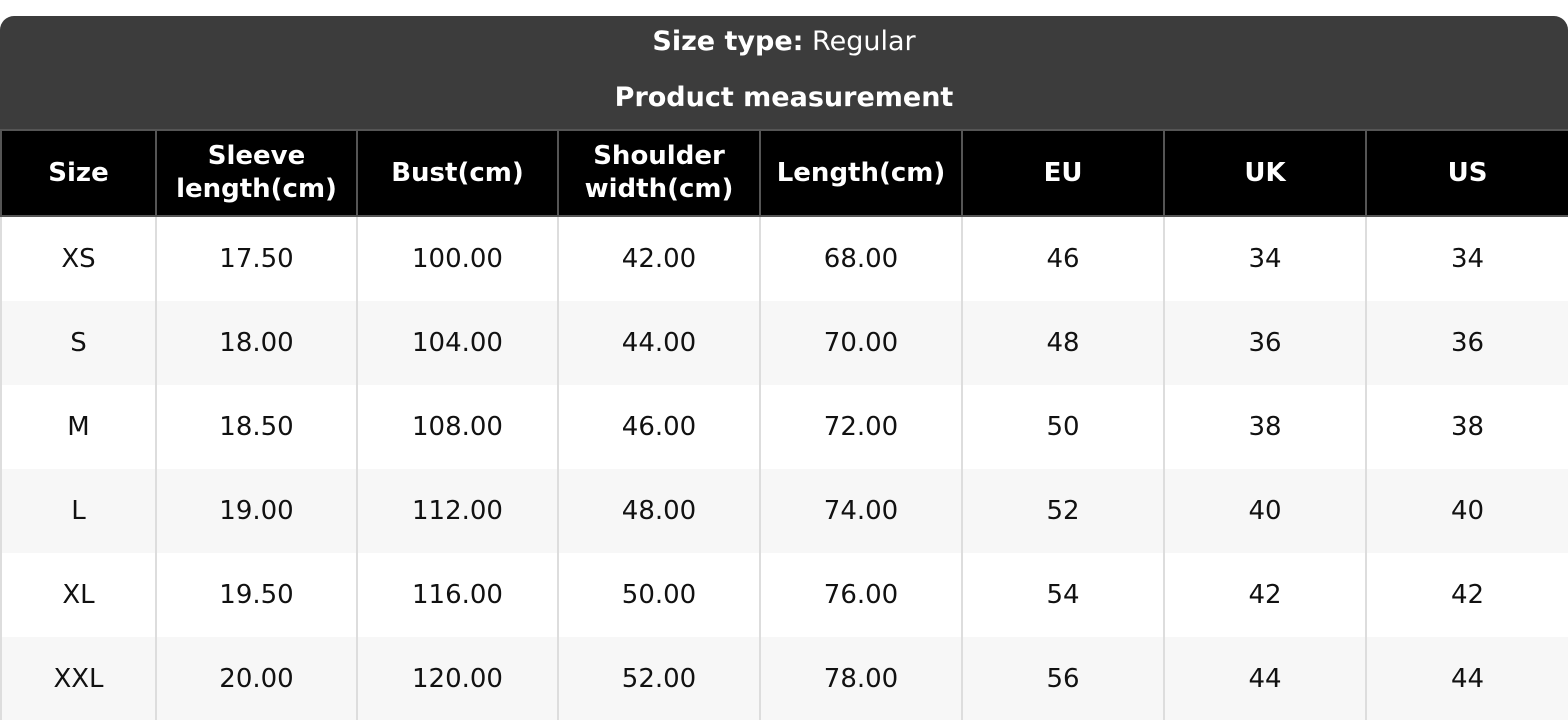 This screenshot has height=720, width=1568. I want to click on table-cell: 46, so click(1063, 258).